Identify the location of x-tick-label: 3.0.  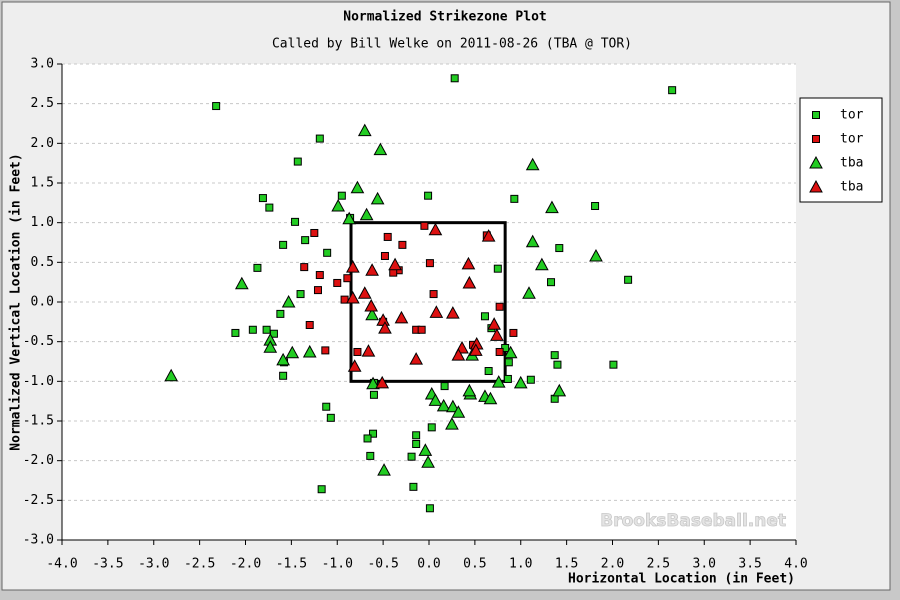
(704, 564).